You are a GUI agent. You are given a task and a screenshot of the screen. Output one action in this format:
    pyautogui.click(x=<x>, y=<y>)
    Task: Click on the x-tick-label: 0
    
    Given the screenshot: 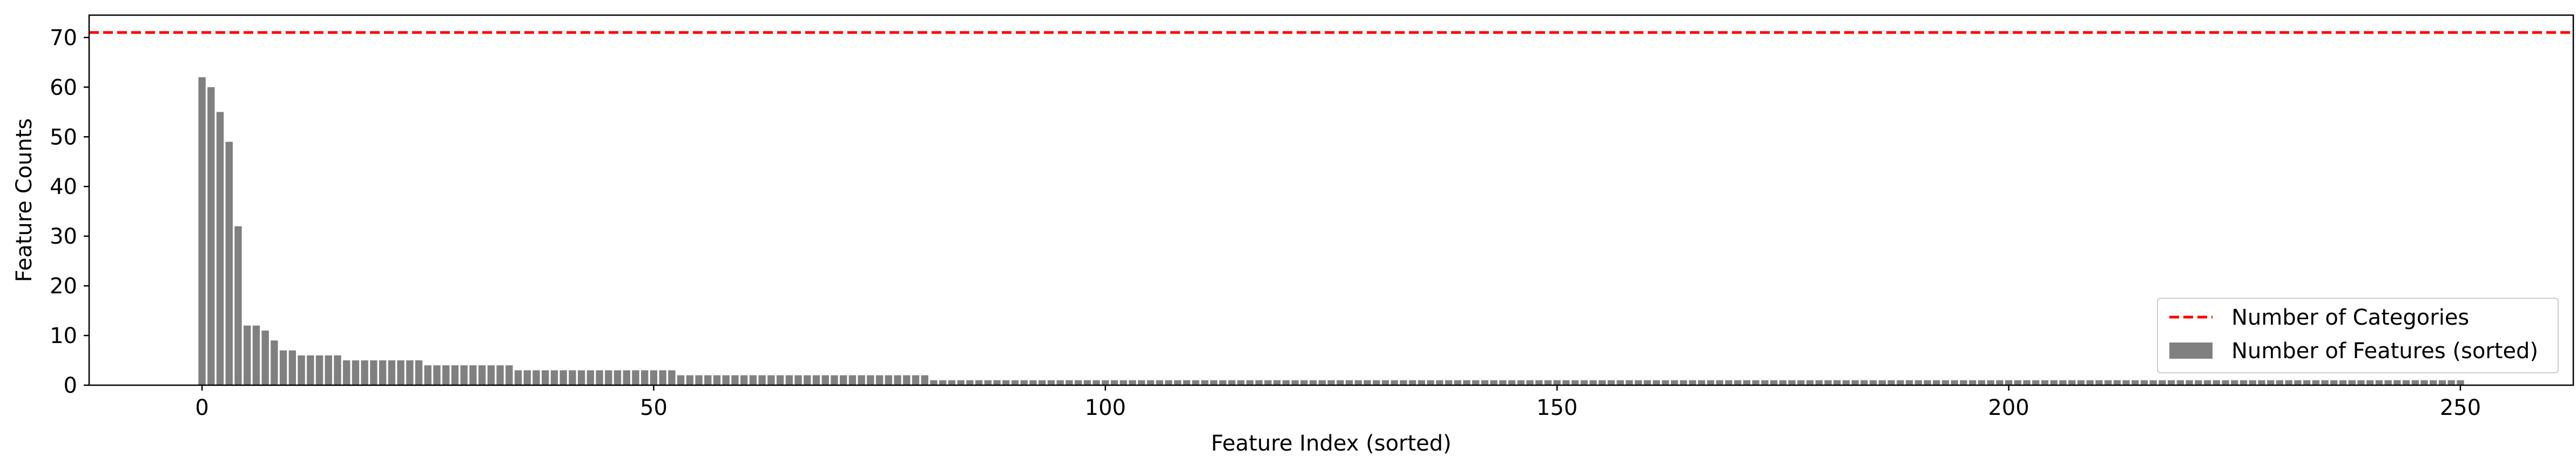 What is the action you would take?
    pyautogui.click(x=201, y=407)
    